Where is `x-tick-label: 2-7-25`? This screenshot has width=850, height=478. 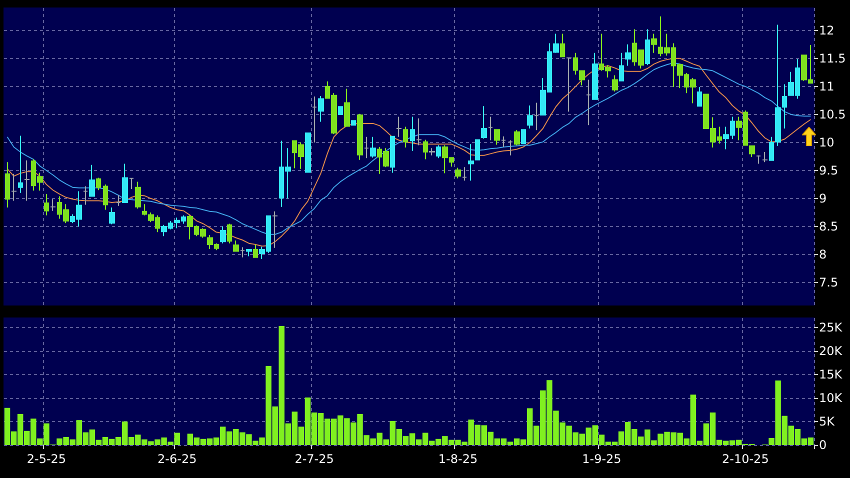 x-tick-label: 2-7-25 is located at coordinates (314, 459).